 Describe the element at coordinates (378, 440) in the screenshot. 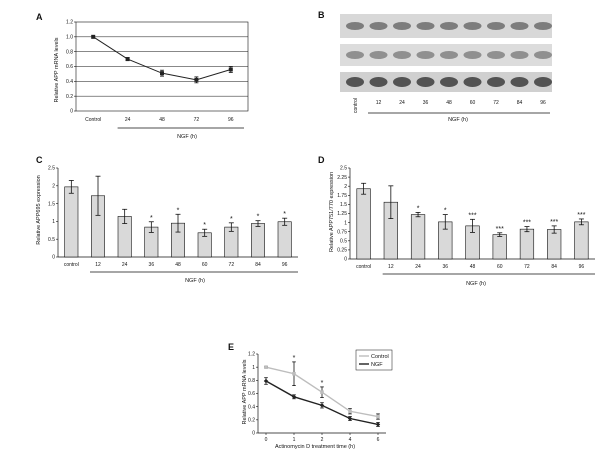

I see `panel-e-x-tick-label: 6` at that location.